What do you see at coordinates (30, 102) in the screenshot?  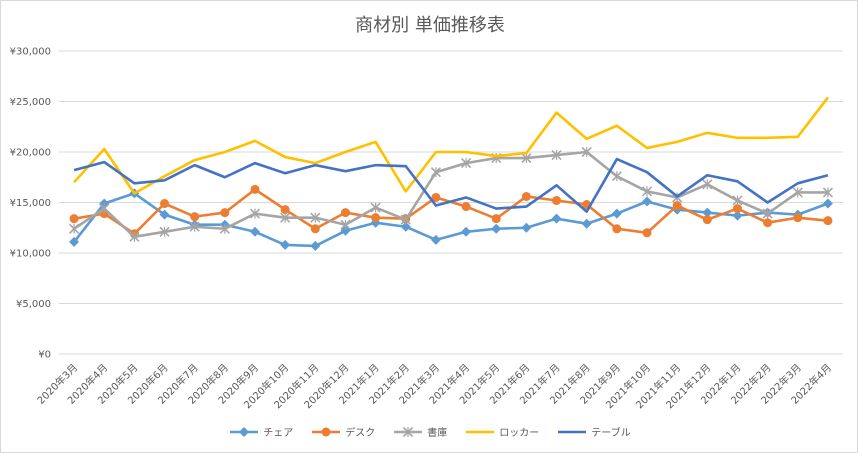 I see `y-tick-label: ¥25,000` at bounding box center [30, 102].